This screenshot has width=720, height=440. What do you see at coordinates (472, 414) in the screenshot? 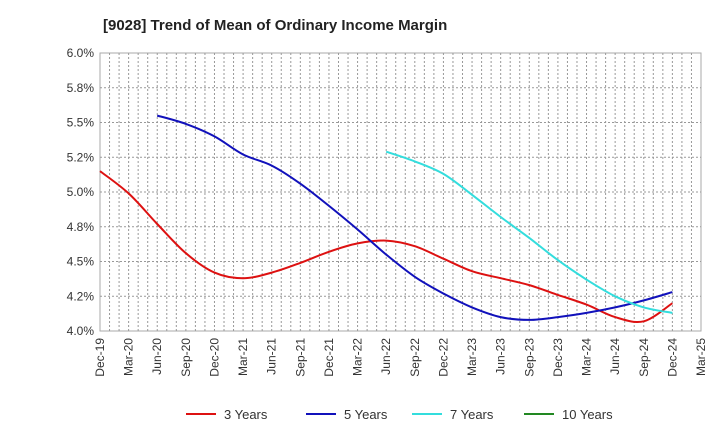
I see `legend-label: 7 Years` at bounding box center [472, 414].